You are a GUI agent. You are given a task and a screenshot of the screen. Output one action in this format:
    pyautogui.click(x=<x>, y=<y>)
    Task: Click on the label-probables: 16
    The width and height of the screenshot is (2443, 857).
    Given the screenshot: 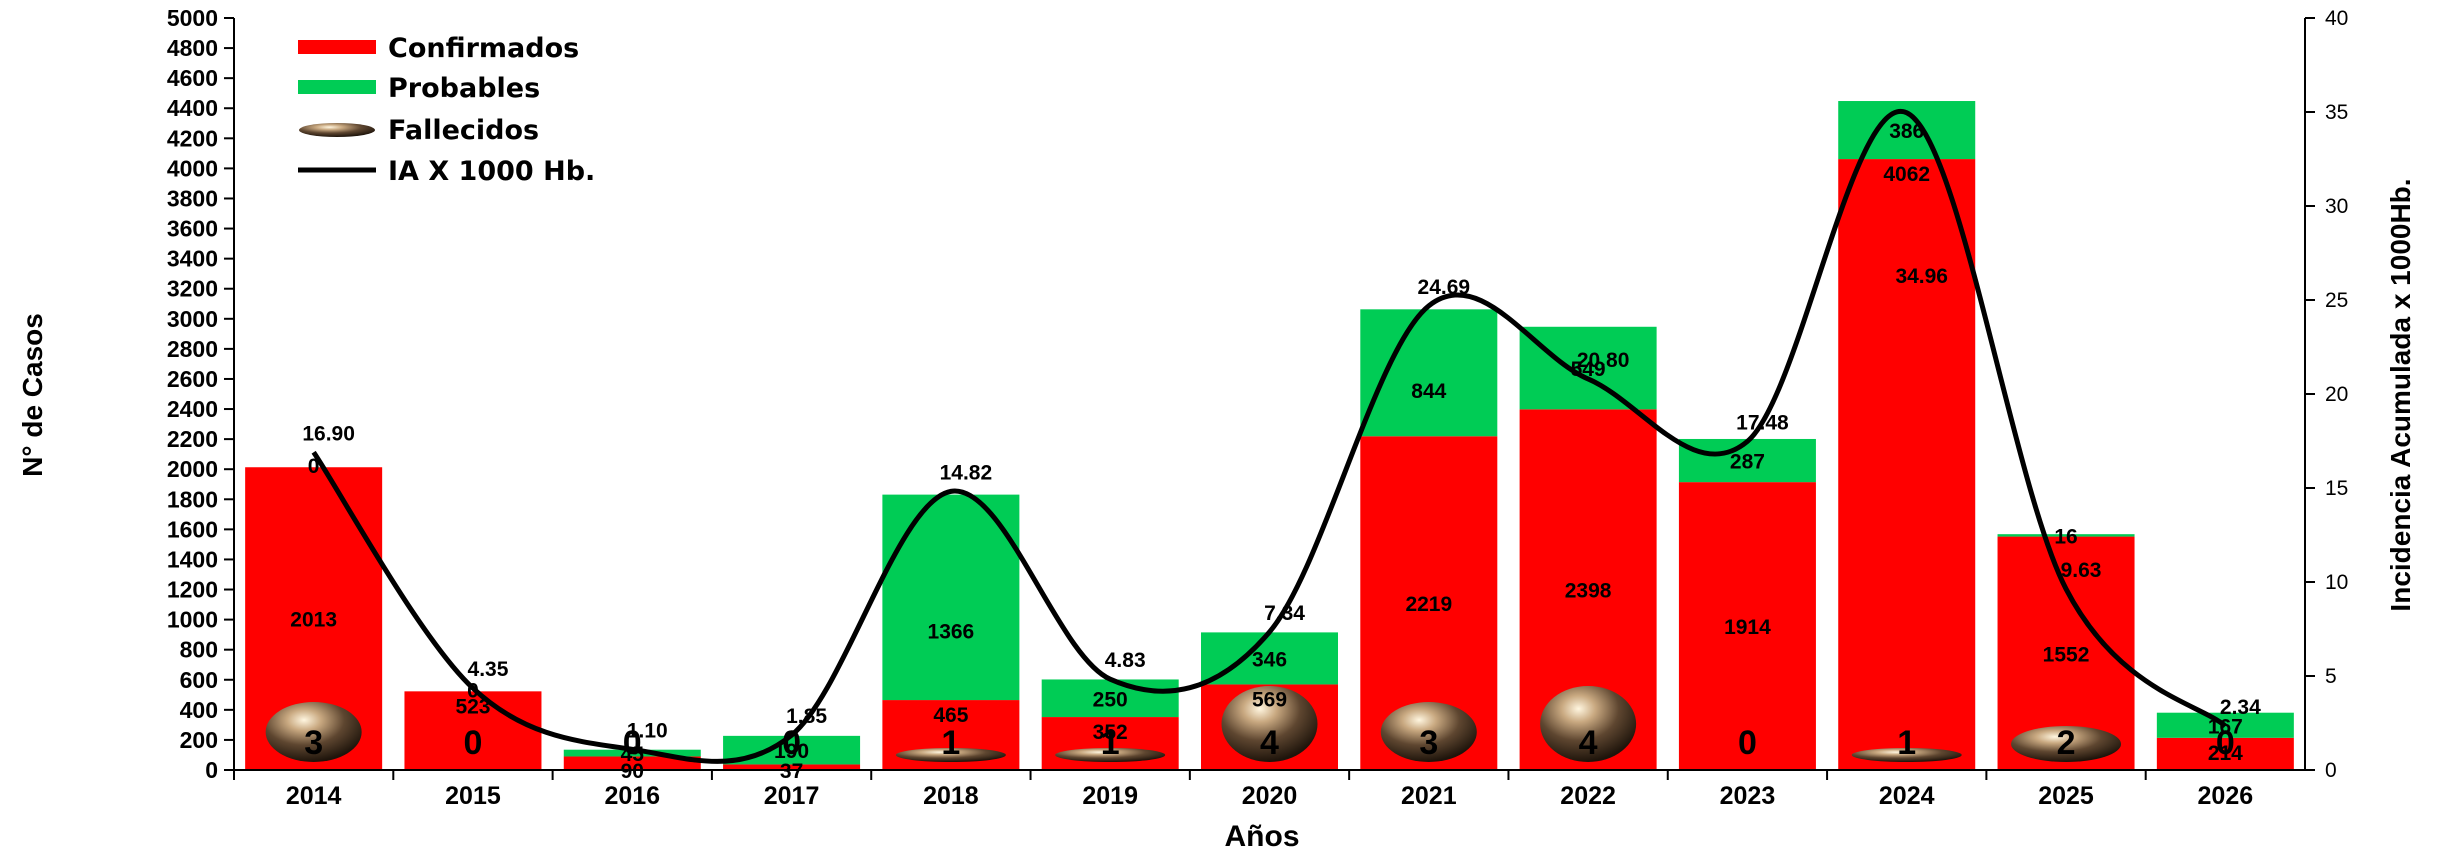 What is the action you would take?
    pyautogui.click(x=2065, y=536)
    